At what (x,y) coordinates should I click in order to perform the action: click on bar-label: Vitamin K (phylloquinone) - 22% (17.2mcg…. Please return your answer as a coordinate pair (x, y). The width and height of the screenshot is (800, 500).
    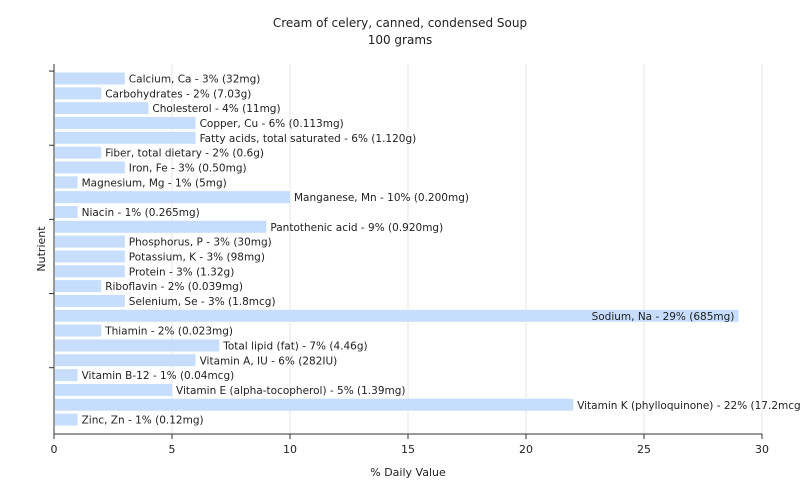
    Looking at the image, I should click on (688, 406).